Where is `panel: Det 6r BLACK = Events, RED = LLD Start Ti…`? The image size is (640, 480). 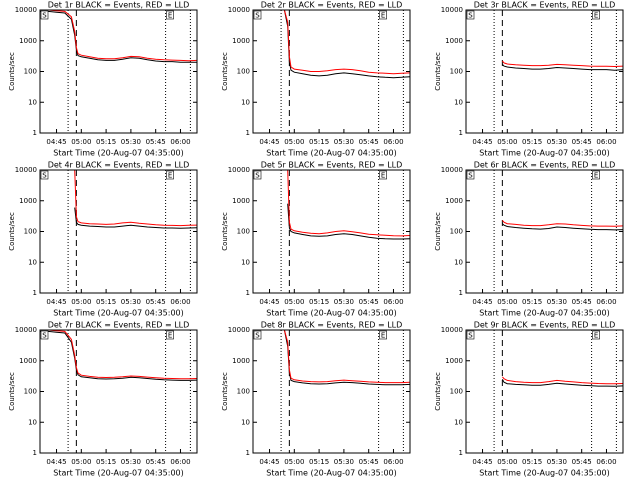 panel: Det 6r BLACK = Events, RED = LLD Start Ti… is located at coordinates (529, 239).